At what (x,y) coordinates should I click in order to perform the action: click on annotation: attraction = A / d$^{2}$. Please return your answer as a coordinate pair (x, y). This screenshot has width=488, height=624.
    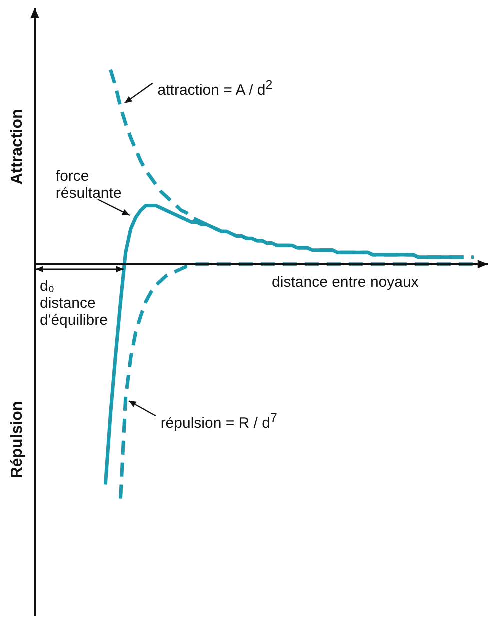
    Looking at the image, I should click on (215, 88).